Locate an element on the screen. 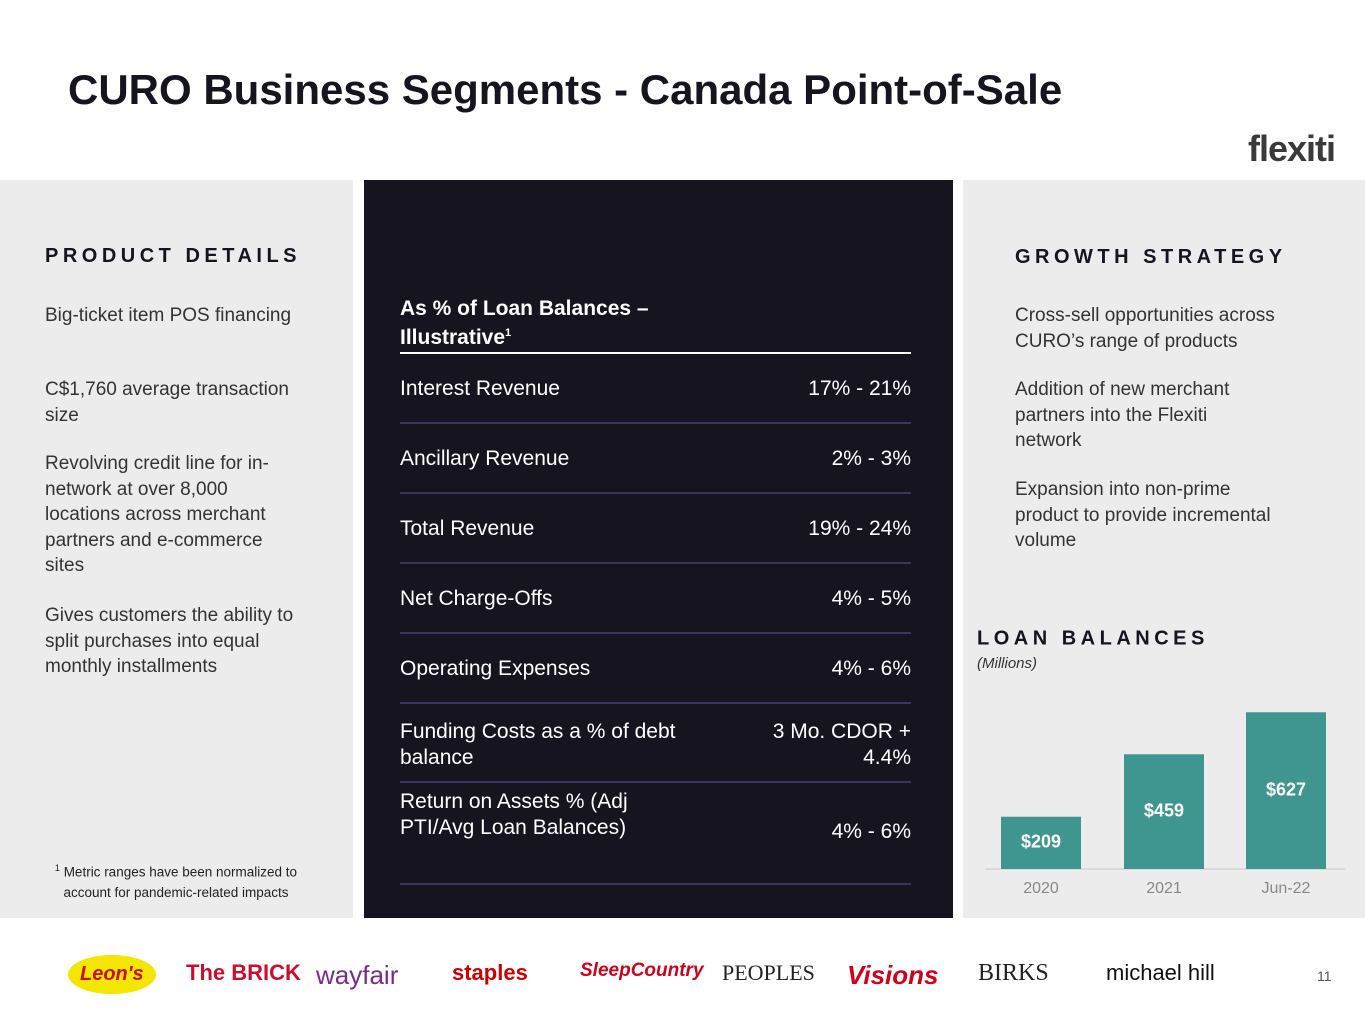 Image resolution: width=1365 pixels, height=1024 pixels. row-value: 2% - 3% is located at coordinates (871, 458).